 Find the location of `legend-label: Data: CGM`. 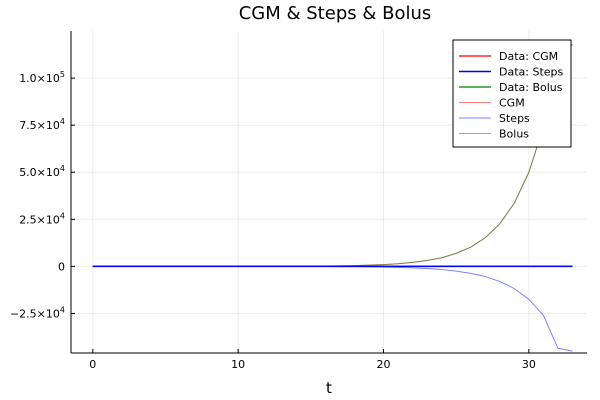

legend-label: Data: CGM is located at coordinates (528, 56).